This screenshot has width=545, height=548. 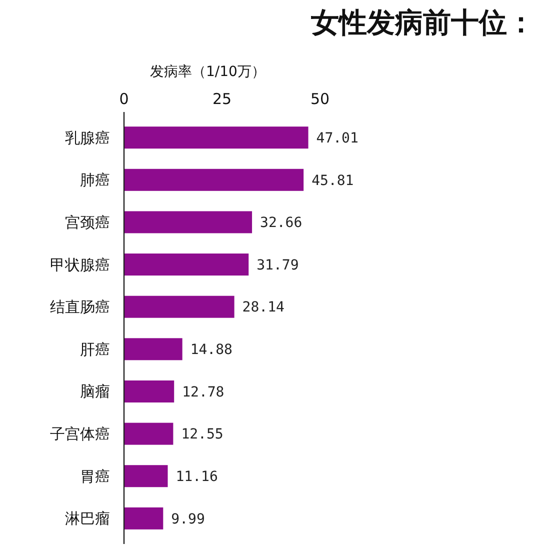 I want to click on data-label: 9.99, so click(x=188, y=519).